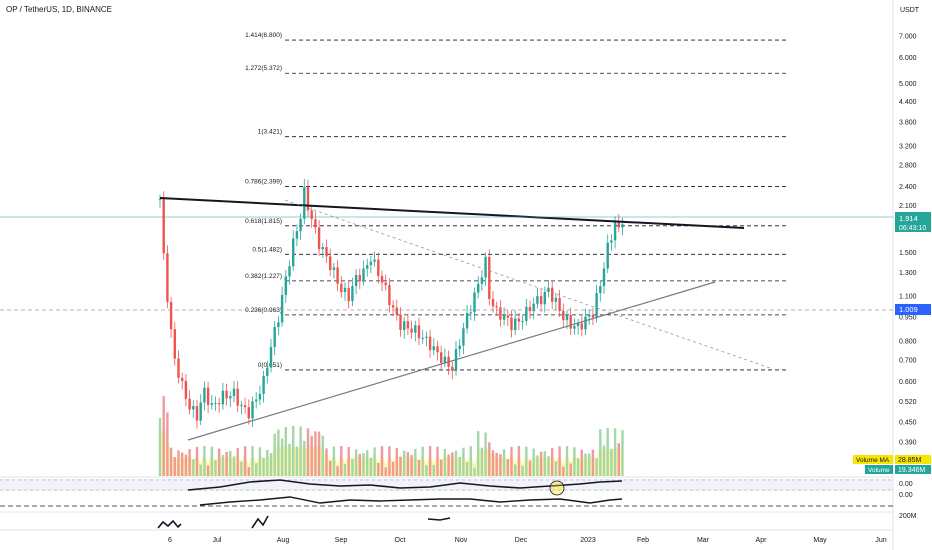 Image resolution: width=932 pixels, height=550 pixels. I want to click on price-tick-8: 2.100, so click(908, 206).